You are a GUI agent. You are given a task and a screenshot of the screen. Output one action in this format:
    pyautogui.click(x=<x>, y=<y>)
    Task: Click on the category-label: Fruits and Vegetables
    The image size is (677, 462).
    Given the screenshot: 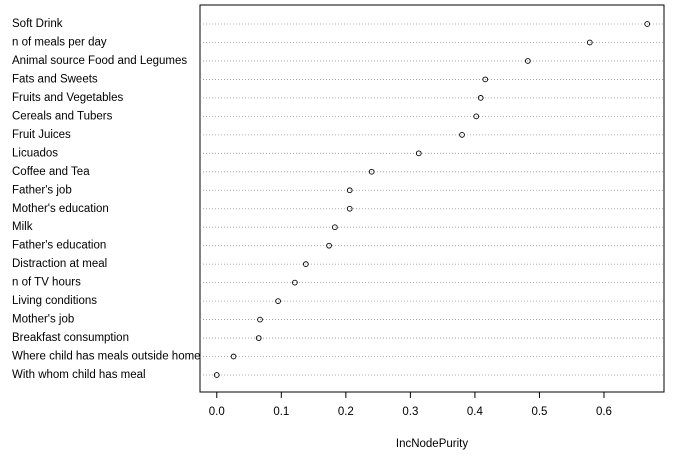 What is the action you would take?
    pyautogui.click(x=67, y=98)
    